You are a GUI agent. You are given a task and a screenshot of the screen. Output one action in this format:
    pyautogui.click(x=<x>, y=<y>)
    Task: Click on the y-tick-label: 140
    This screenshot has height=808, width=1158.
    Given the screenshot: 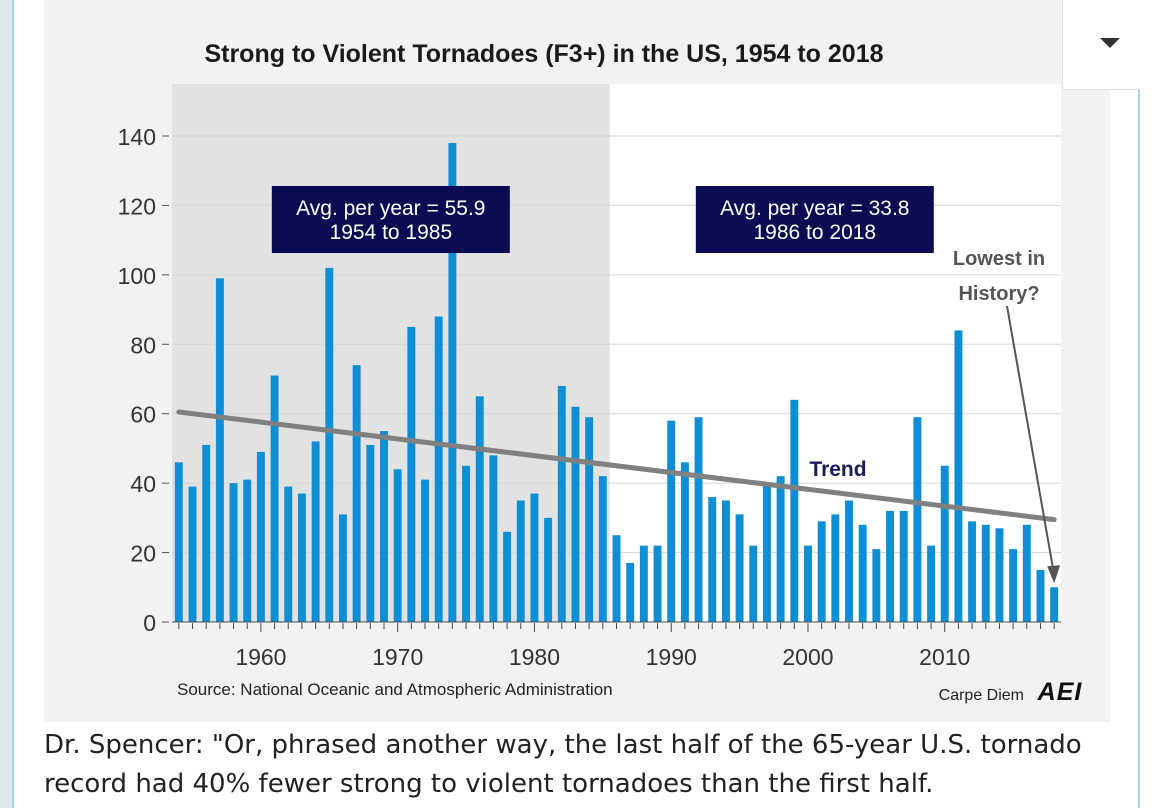 What is the action you would take?
    pyautogui.click(x=137, y=137)
    